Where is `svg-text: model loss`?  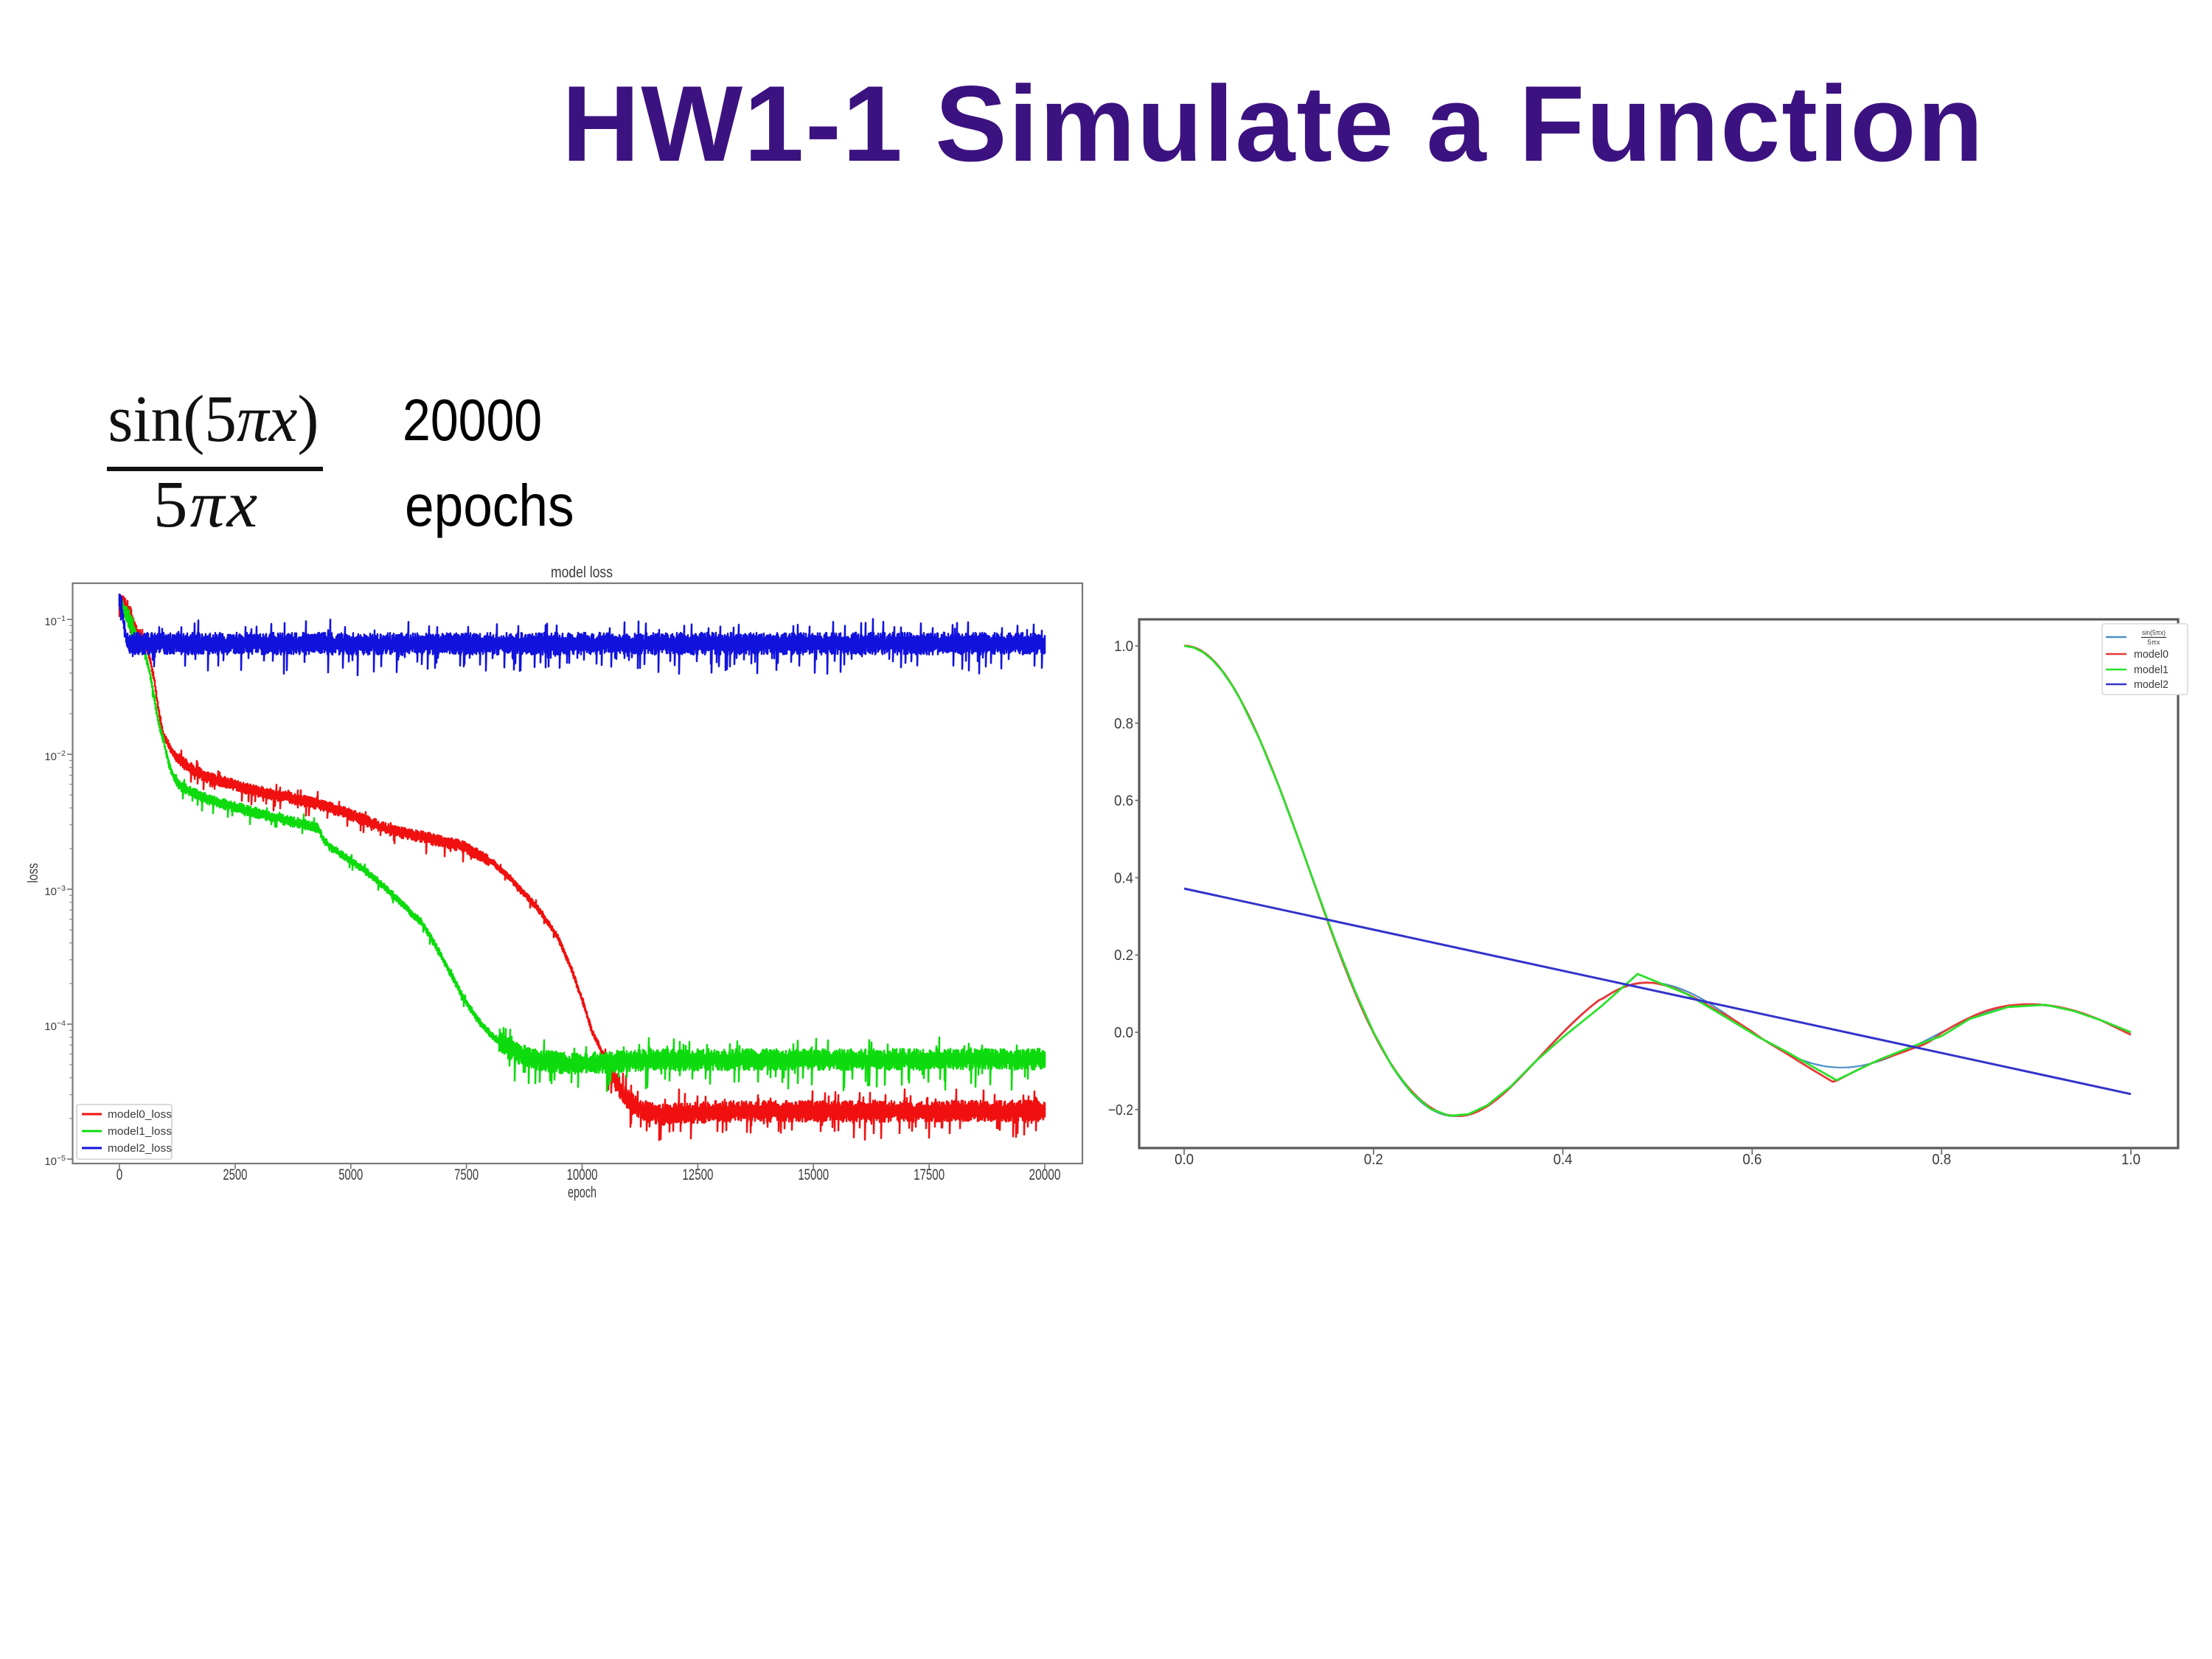 svg-text: model loss is located at coordinates (582, 572).